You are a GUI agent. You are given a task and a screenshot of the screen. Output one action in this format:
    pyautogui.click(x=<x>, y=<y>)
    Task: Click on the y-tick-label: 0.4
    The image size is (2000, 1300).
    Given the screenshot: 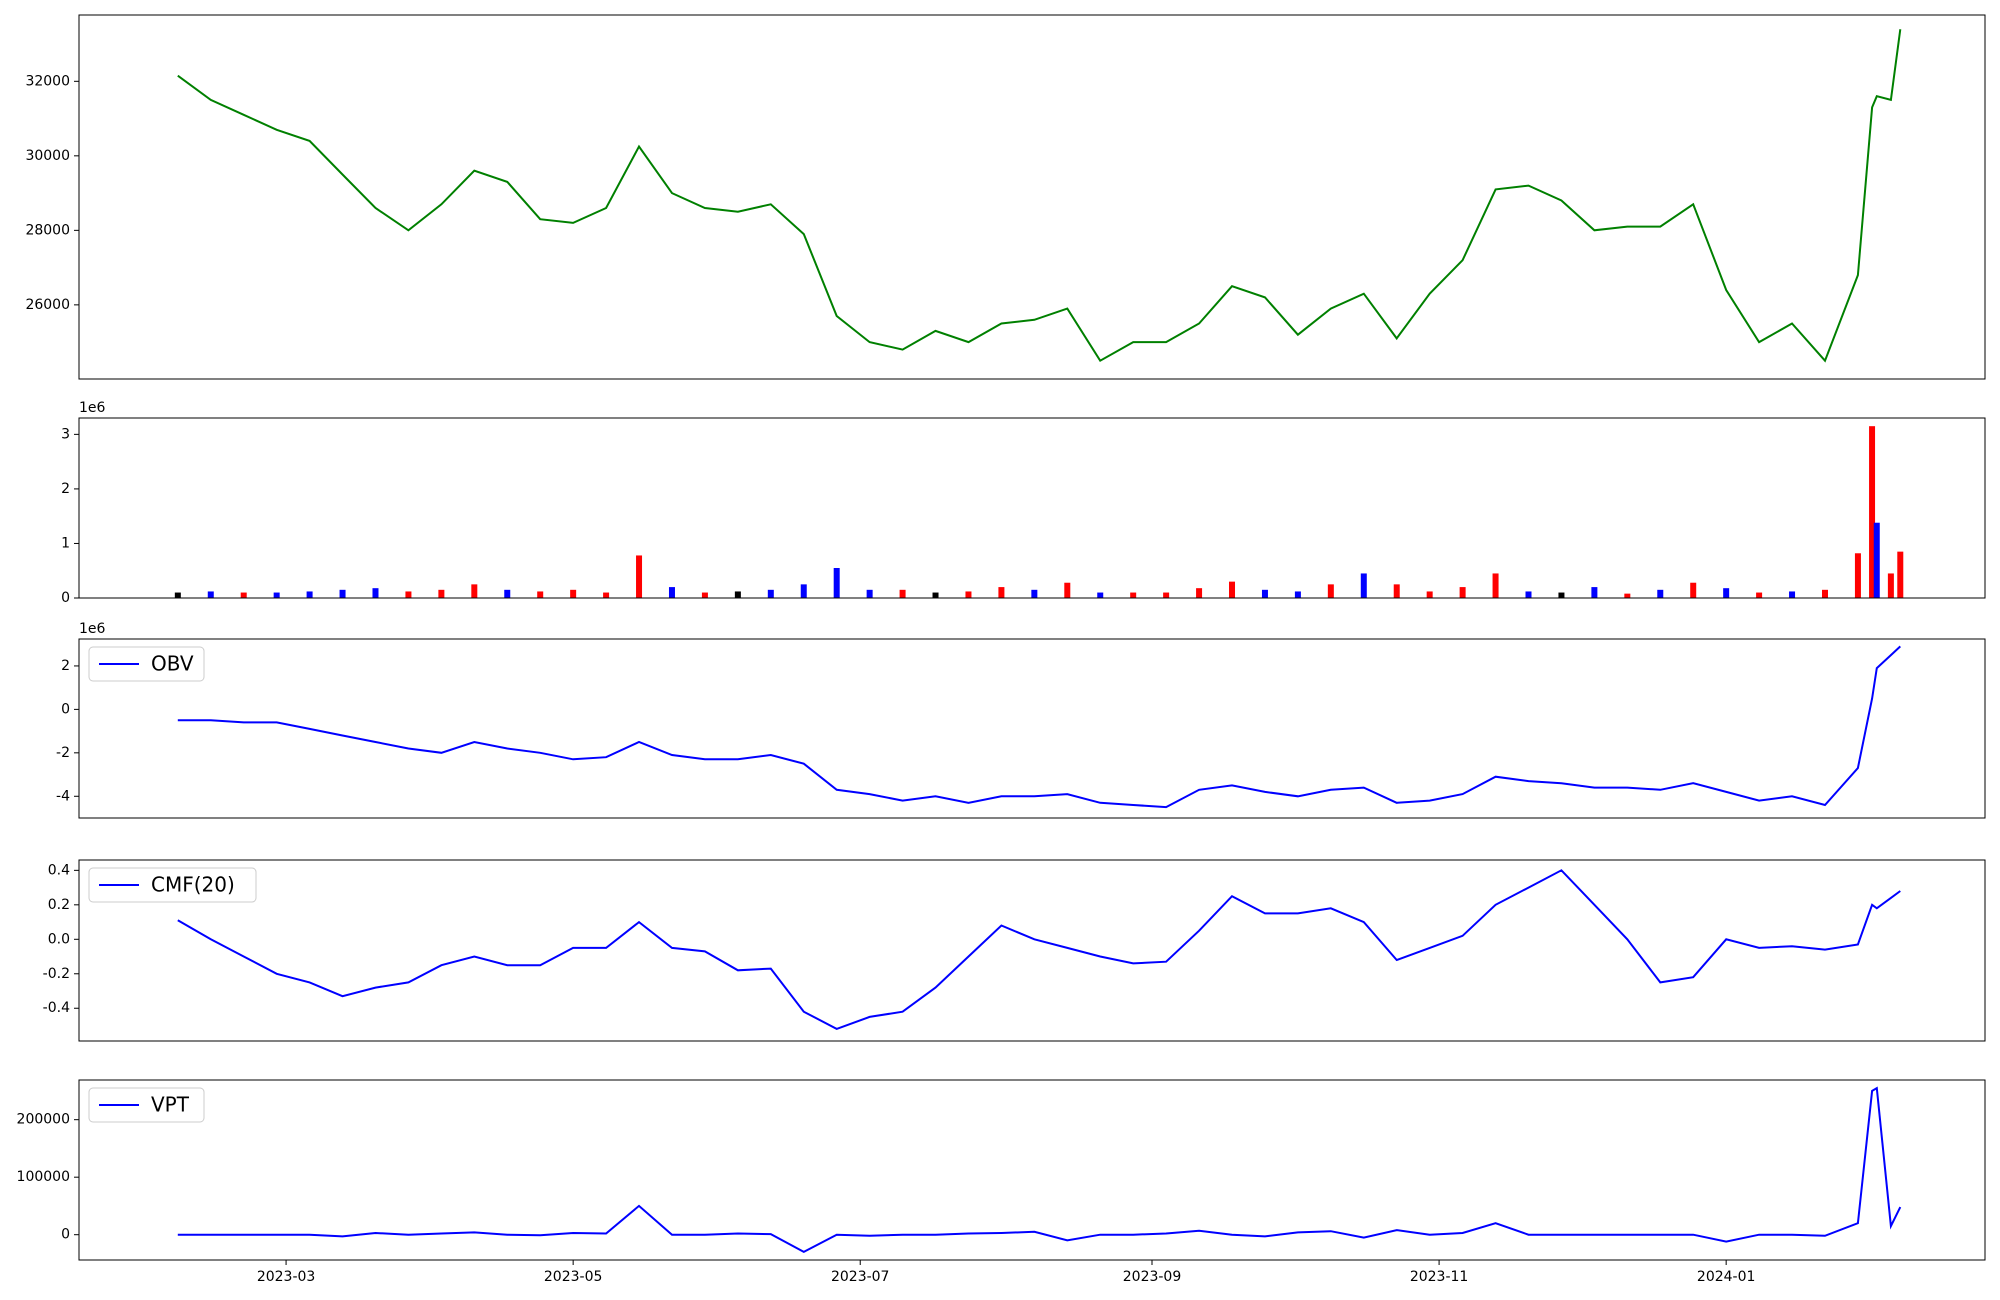 What is the action you would take?
    pyautogui.click(x=59, y=870)
    